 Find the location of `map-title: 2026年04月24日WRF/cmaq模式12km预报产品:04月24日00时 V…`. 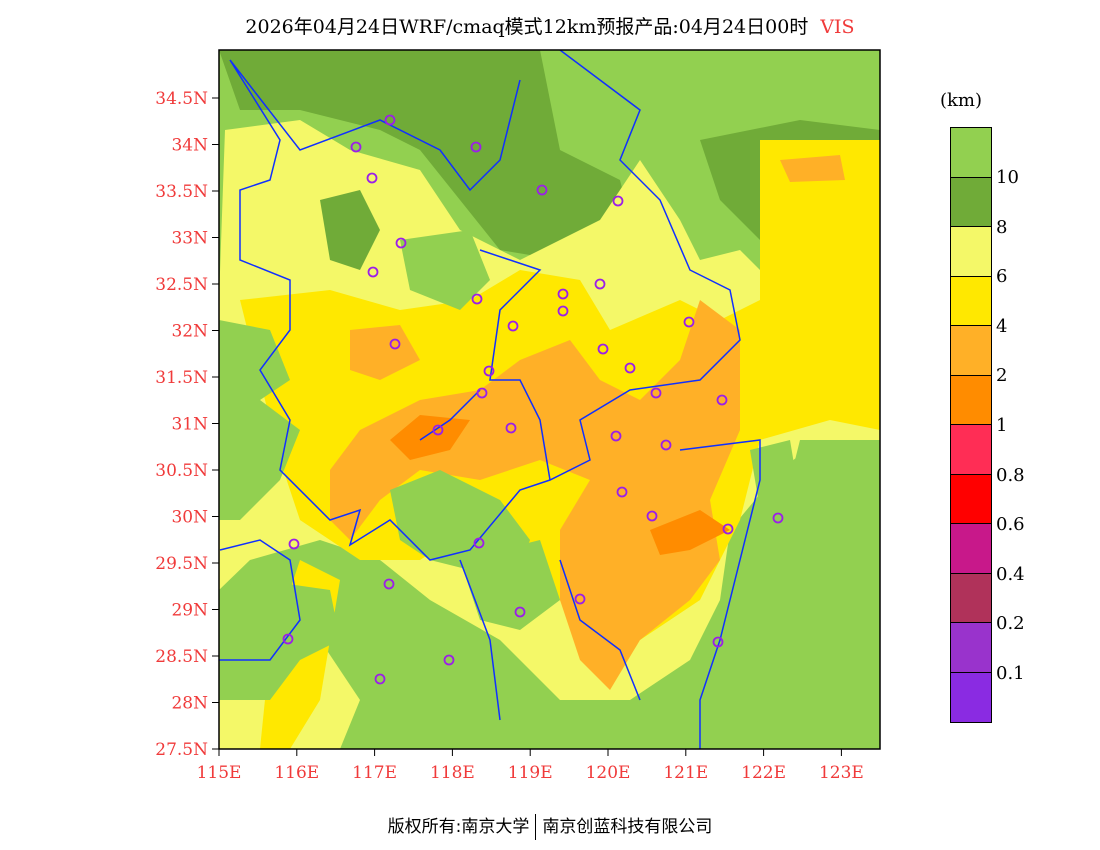

map-title: 2026年04月24日WRF/cmaq模式12km预报产品:04月24日00时 V… is located at coordinates (550, 25).